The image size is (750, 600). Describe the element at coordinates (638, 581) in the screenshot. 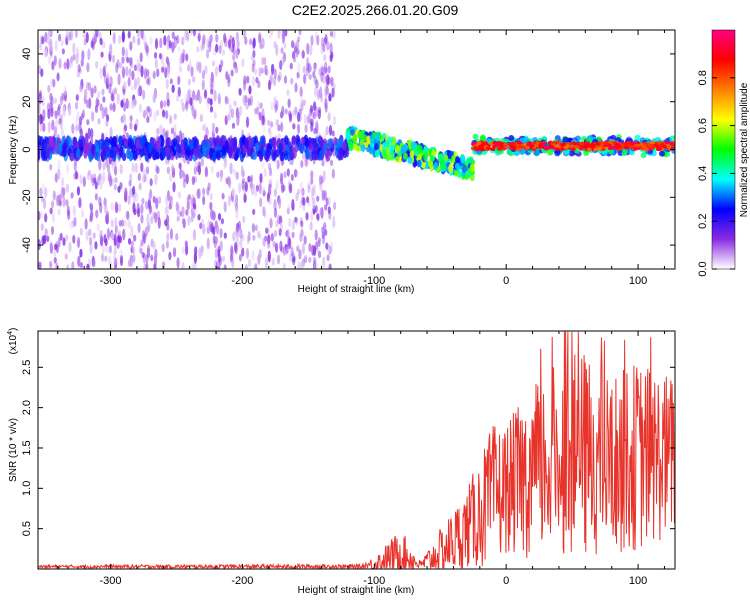

I see `x-tick-label: 100` at that location.